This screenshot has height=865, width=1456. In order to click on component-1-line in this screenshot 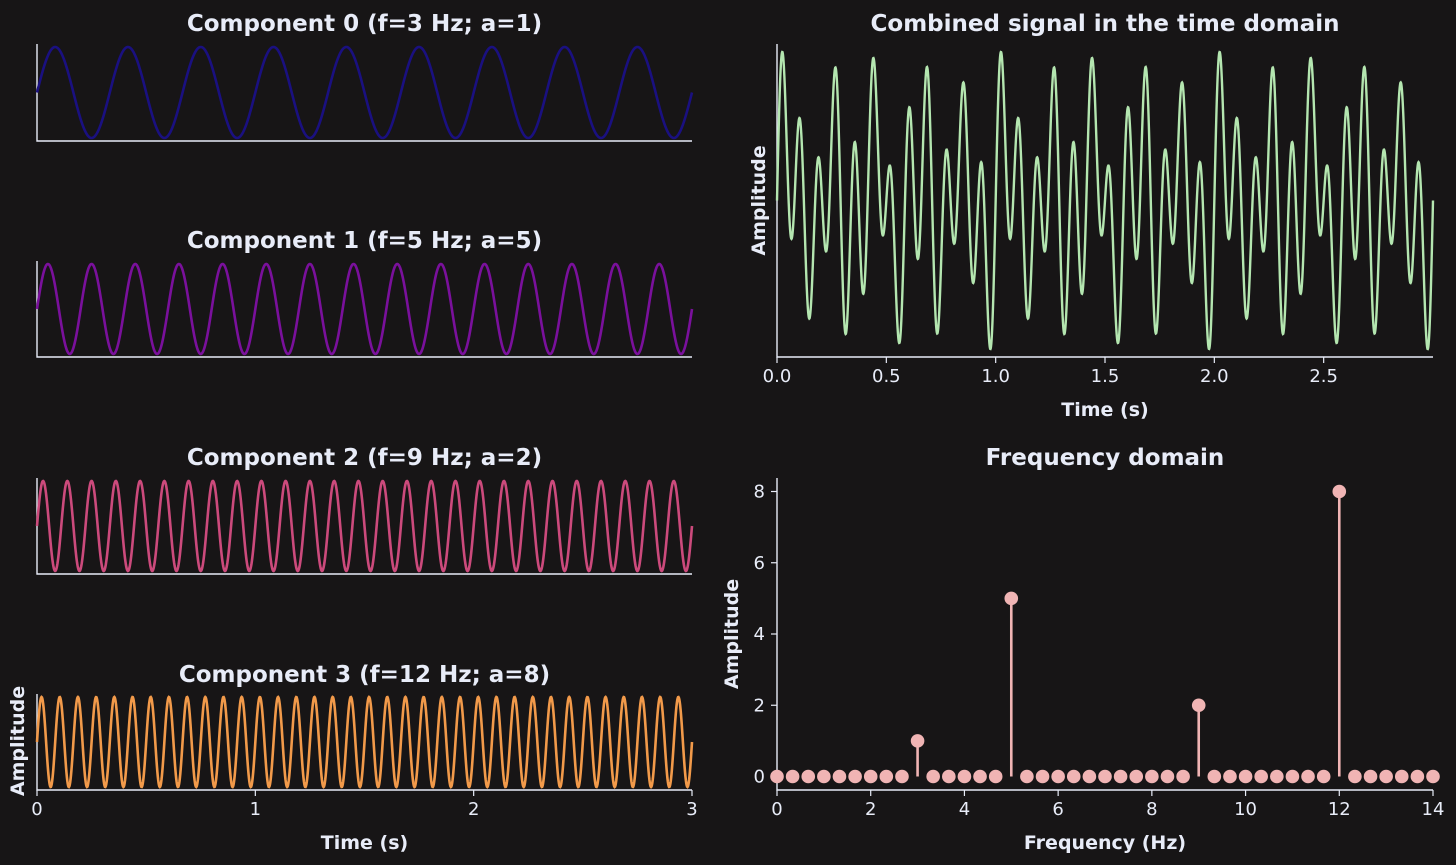, I will do `click(364, 309)`.